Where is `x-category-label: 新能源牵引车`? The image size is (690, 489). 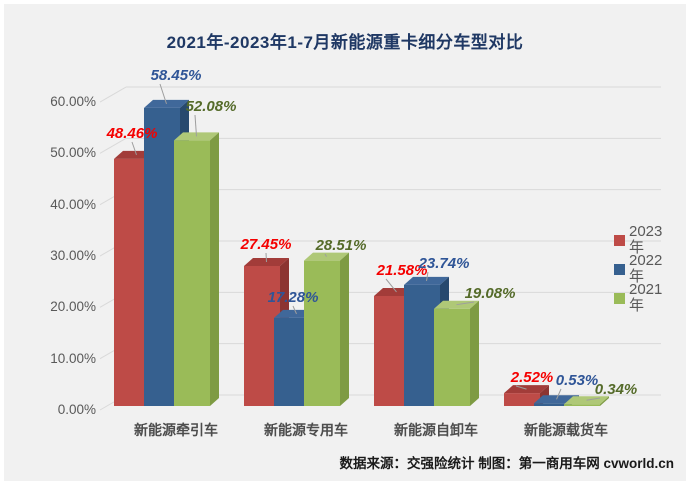 x-category-label: 新能源牵引车 is located at coordinates (176, 430).